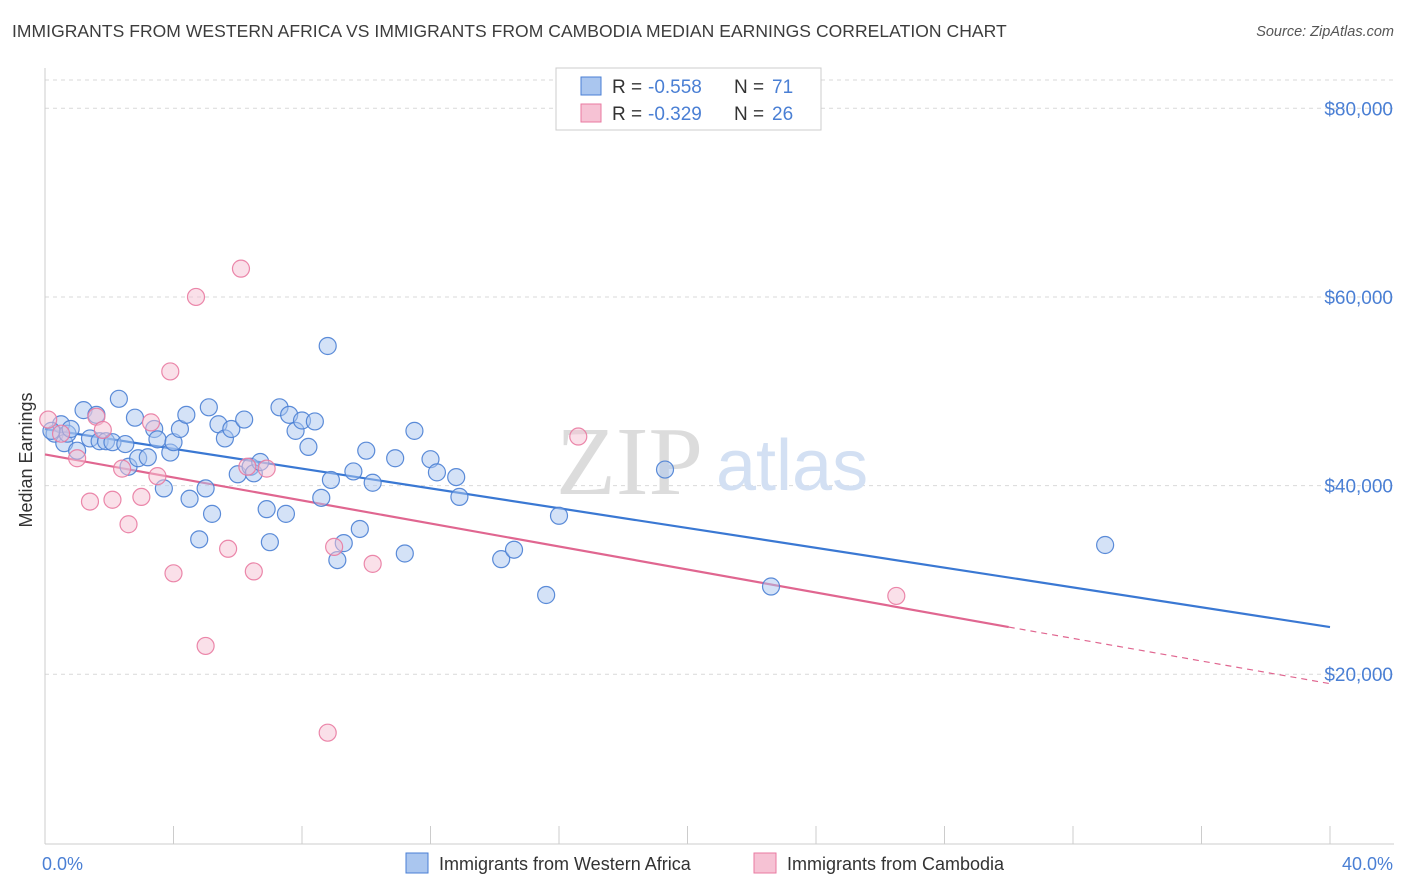 The image size is (1406, 892). What do you see at coordinates (1358, 298) in the screenshot?
I see `y-tick-label: $60,000` at bounding box center [1358, 298].